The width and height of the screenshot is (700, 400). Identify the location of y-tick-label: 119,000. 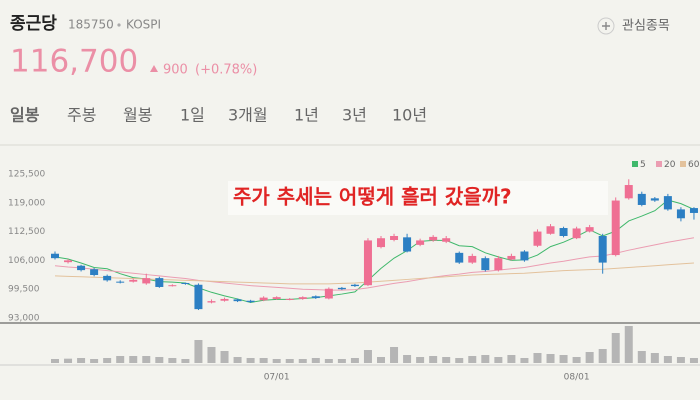
(26, 203).